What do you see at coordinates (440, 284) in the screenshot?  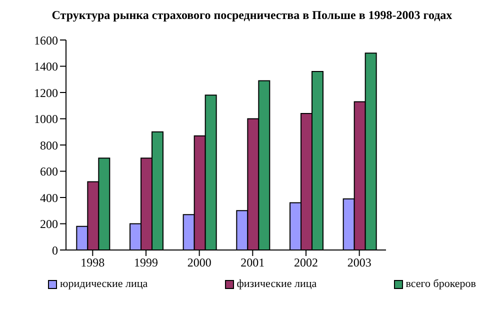 I see `legend-label: всего брокеров` at bounding box center [440, 284].